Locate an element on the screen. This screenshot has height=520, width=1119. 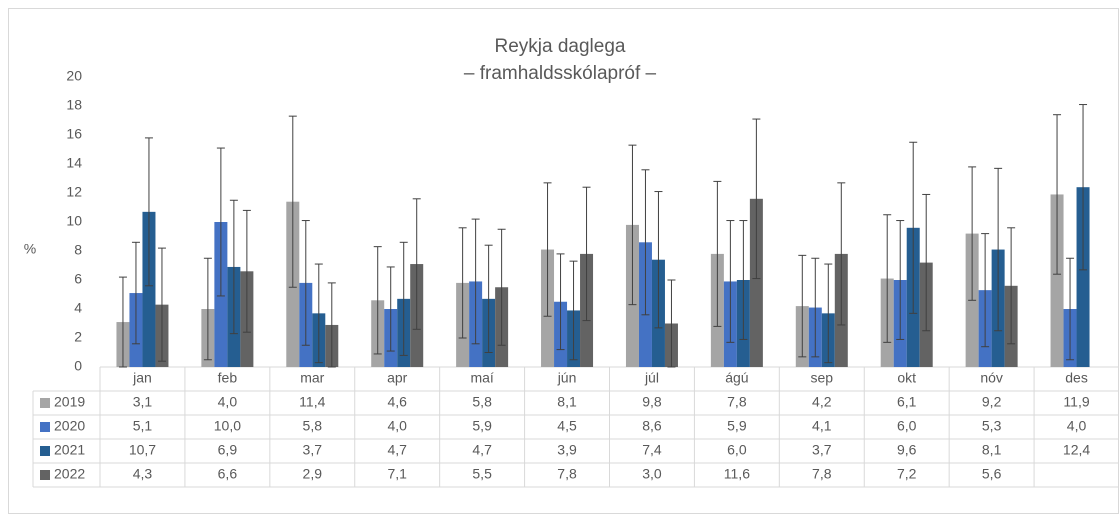
x-tick-label: des is located at coordinates (1076, 378).